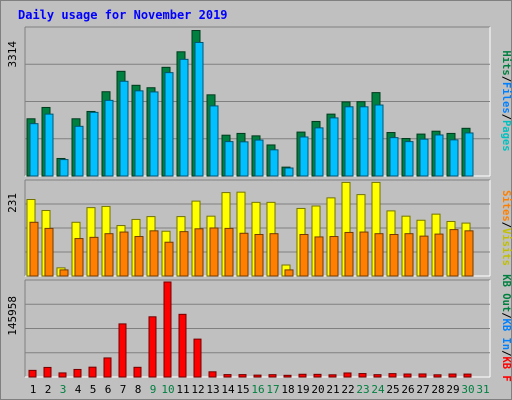 This screenshot has height=400, width=512. I want to click on panel-2-legend: Sites/Visits, so click(506, 228).